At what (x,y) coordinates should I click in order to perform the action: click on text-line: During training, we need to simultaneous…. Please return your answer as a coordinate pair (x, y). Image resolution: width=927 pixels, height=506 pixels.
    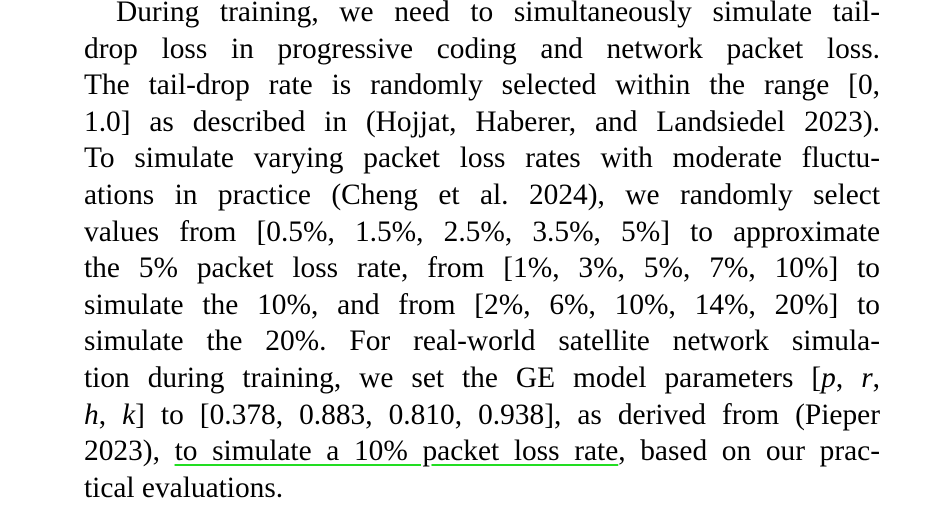
    Looking at the image, I should click on (498, 14).